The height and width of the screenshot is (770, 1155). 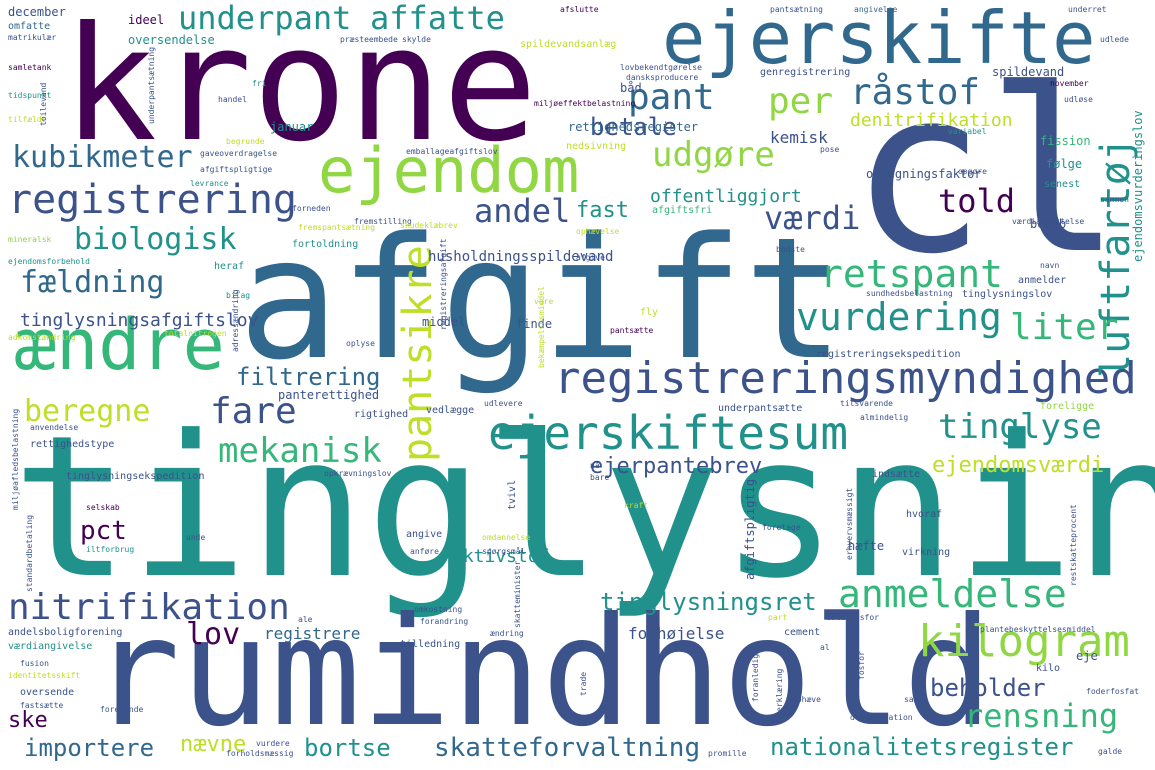 What do you see at coordinates (1007, 294) in the screenshot?
I see `word-tinglysningslov: tinglysningslov` at bounding box center [1007, 294].